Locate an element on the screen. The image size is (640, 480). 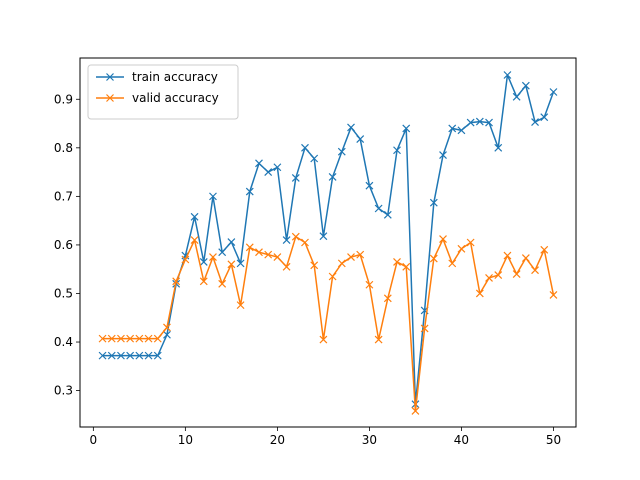
y-tick-label: 0.8 is located at coordinates (63, 148).